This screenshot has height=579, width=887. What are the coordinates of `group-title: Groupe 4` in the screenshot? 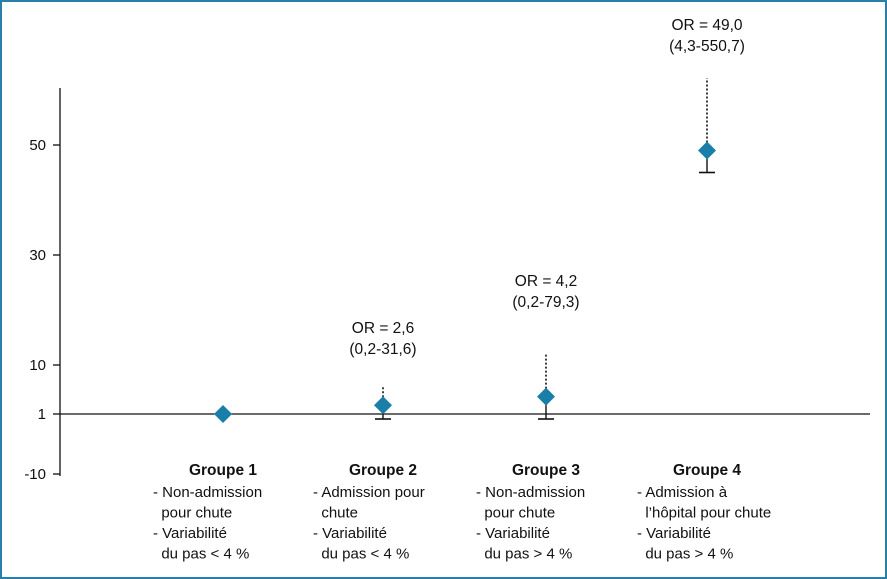 It's located at (707, 470).